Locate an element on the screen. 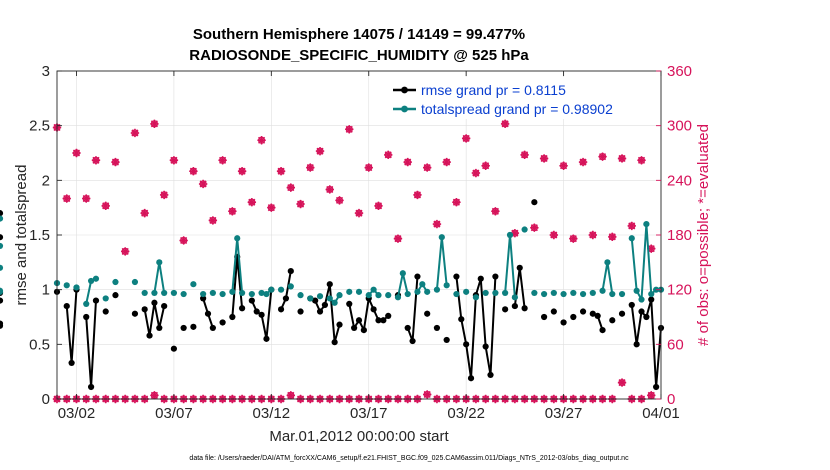 The height and width of the screenshot is (470, 830). y-right-tick-label: 120 is located at coordinates (679, 290).